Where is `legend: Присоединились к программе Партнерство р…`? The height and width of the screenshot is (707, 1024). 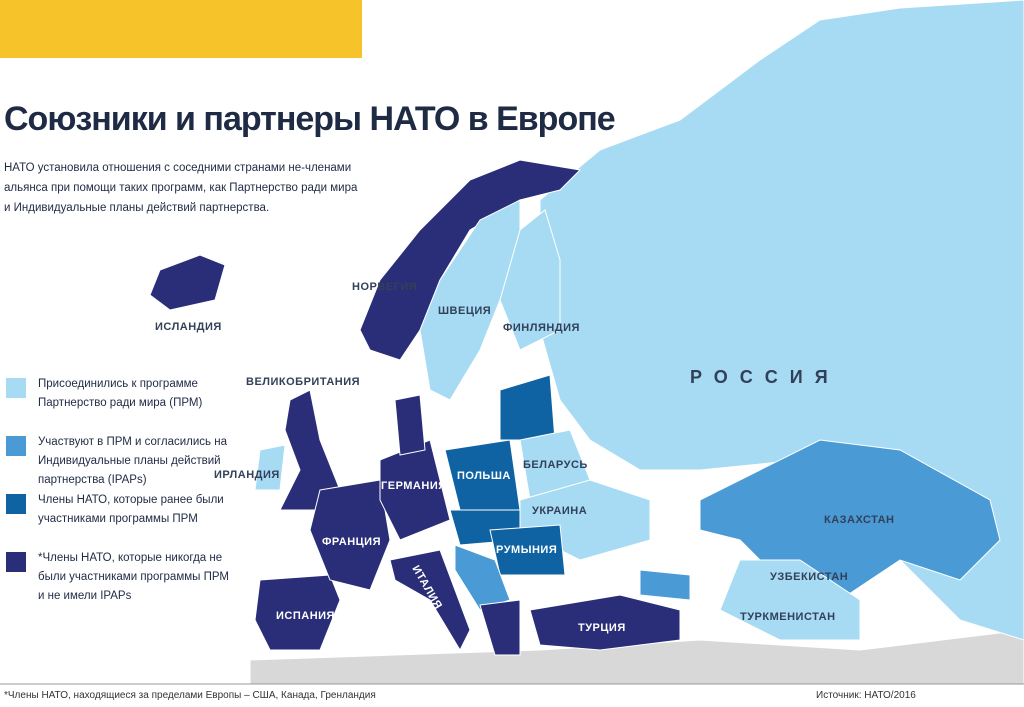 legend: Присоединились к программе Партнерство р… is located at coordinates (118, 491).